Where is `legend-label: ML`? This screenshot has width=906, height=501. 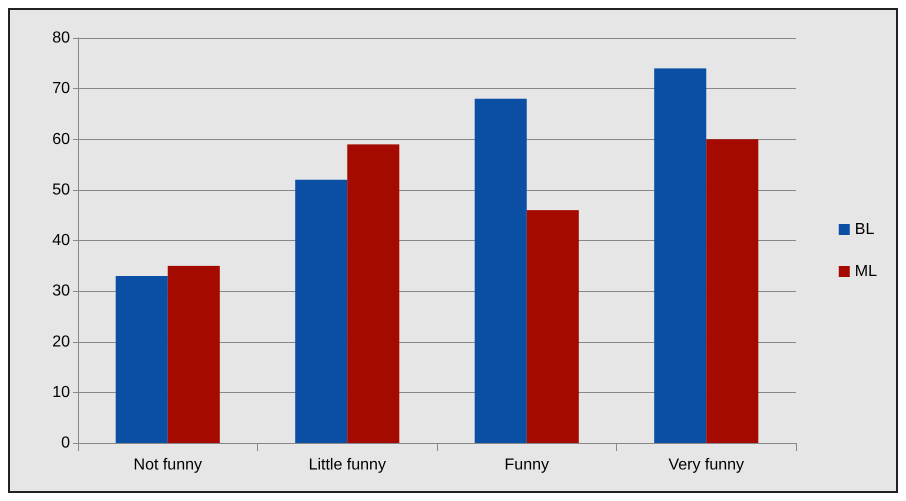
legend-label: ML is located at coordinates (866, 271).